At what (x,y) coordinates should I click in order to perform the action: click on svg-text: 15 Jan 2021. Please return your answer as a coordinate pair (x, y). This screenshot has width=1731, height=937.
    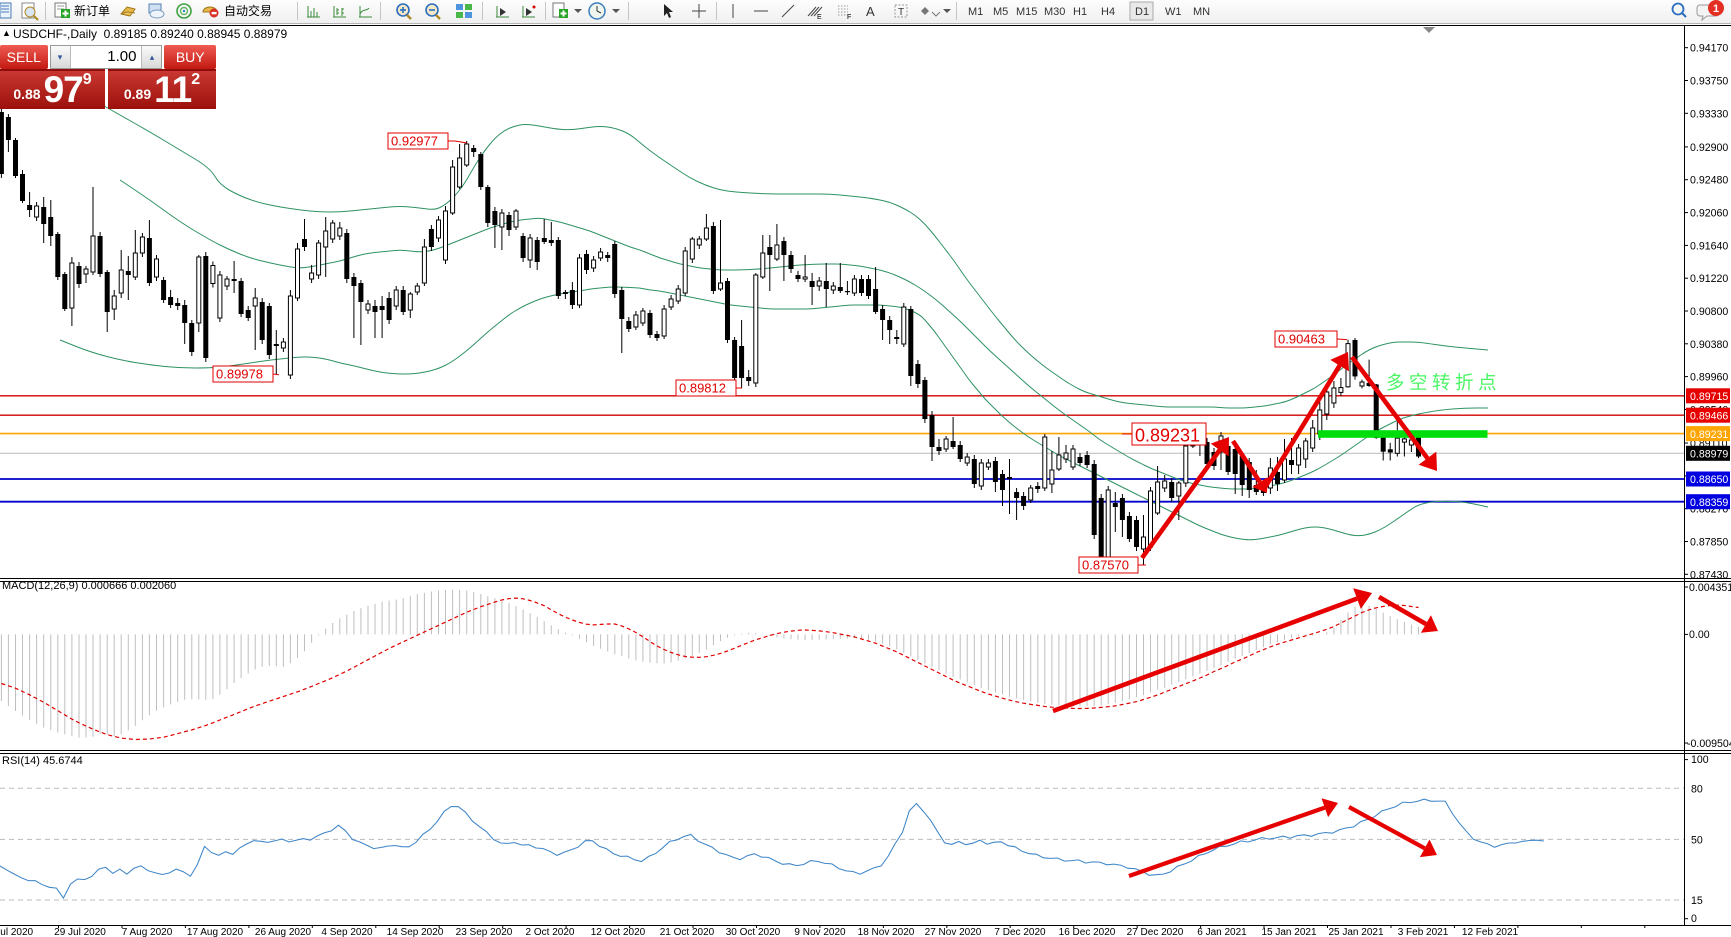
    Looking at the image, I should click on (1288, 932).